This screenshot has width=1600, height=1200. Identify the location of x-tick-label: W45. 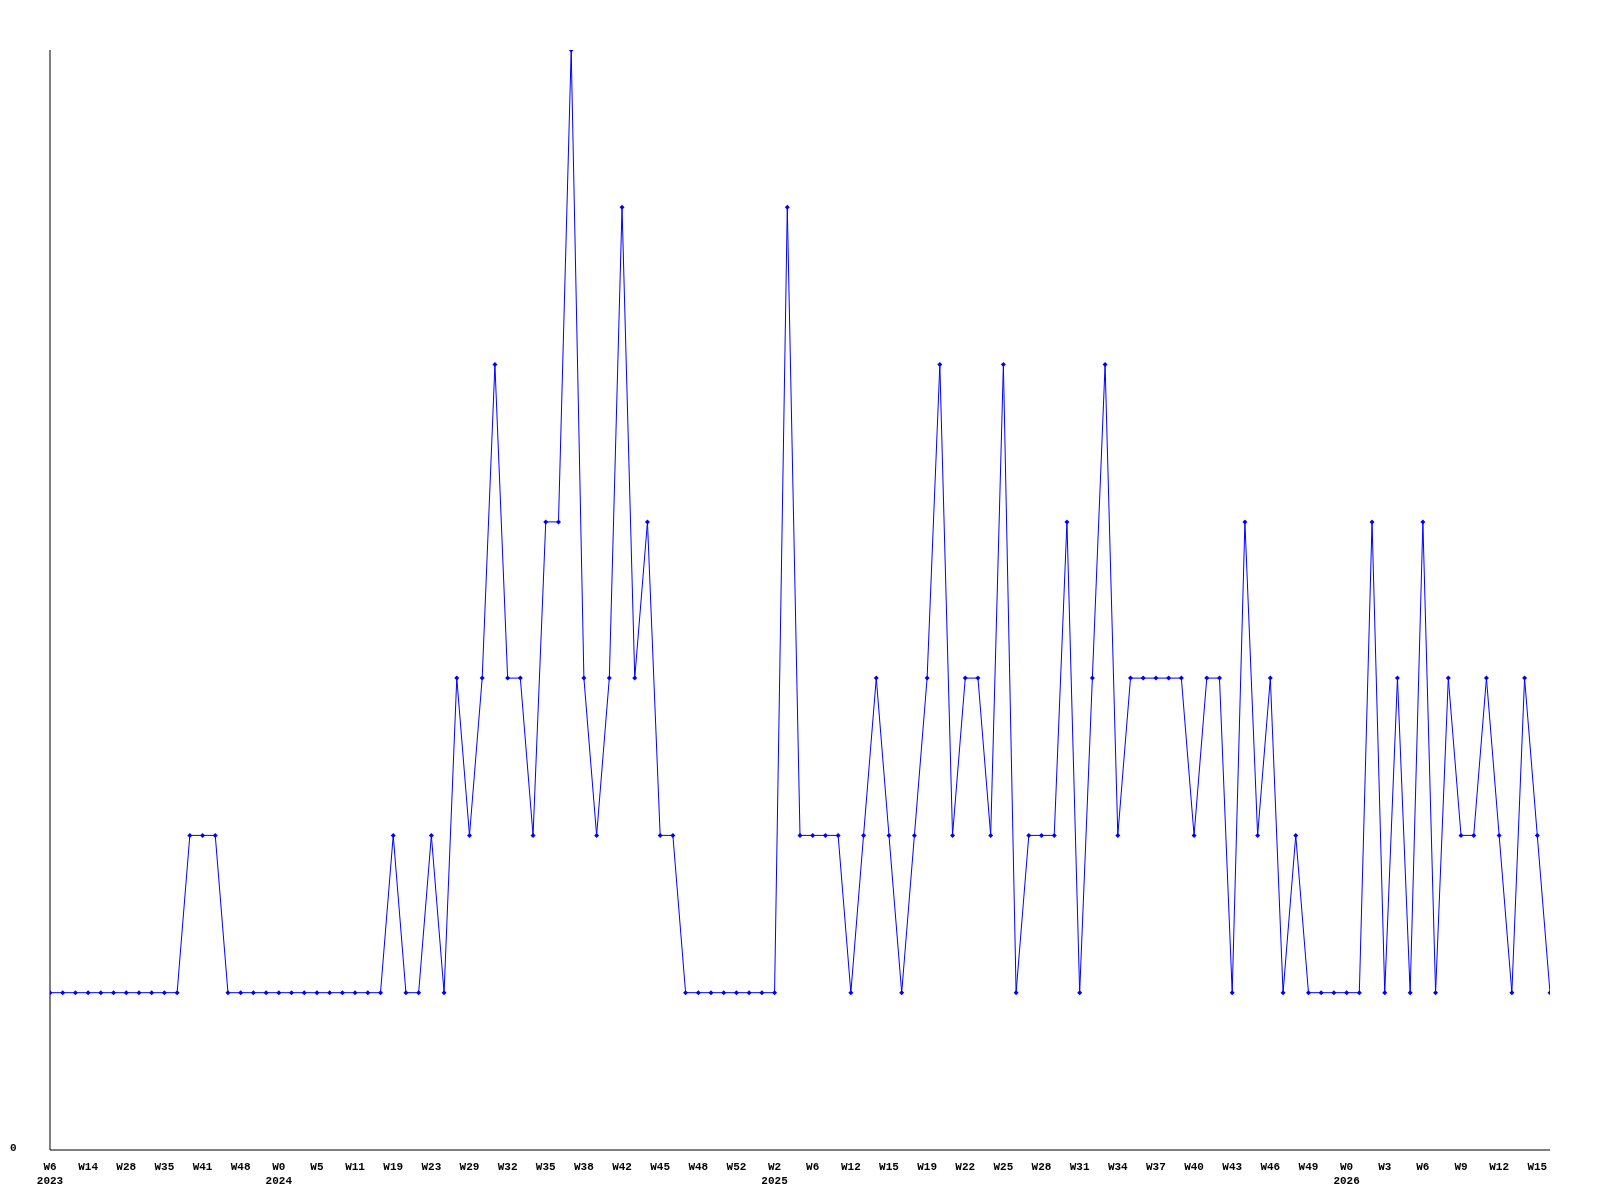
(660, 1167).